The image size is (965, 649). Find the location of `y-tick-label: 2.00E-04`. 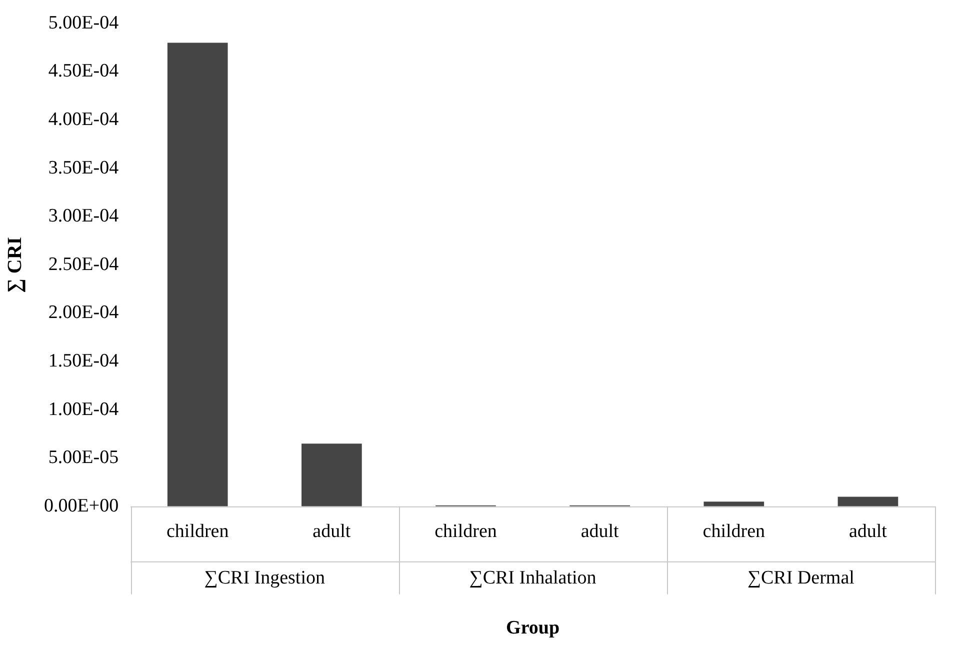

y-tick-label: 2.00E-04 is located at coordinates (84, 313).